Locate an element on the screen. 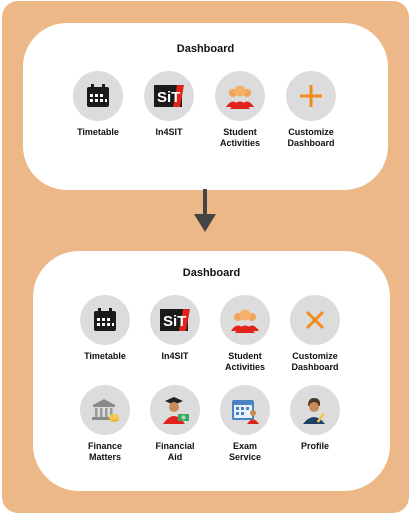 The width and height of the screenshot is (411, 516). tile-label: Financial Aid is located at coordinates (175, 451).